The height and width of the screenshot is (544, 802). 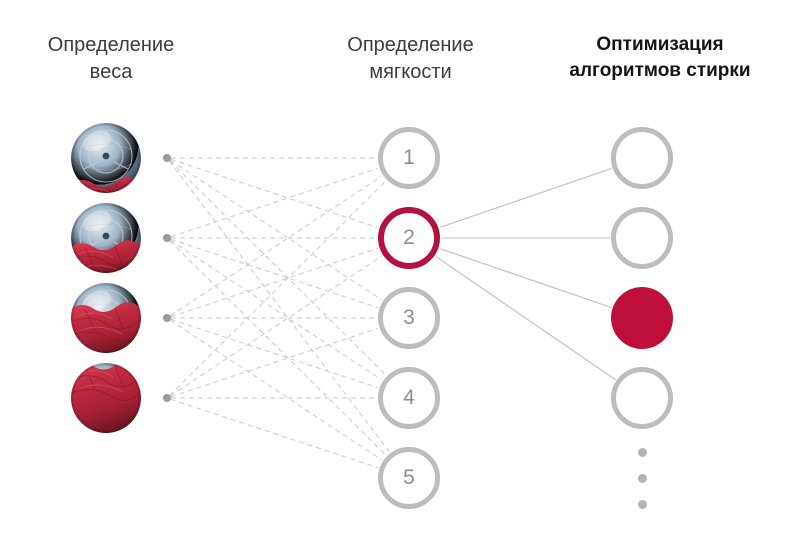 I want to click on column-header-softness: Определение мягкости, so click(x=410, y=58).